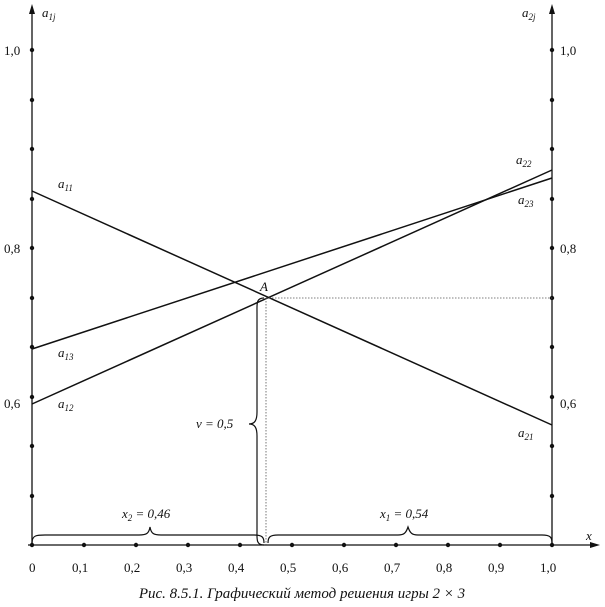  Describe the element at coordinates (132, 567) in the screenshot. I see `x-tick-0-2: 0,2` at that location.